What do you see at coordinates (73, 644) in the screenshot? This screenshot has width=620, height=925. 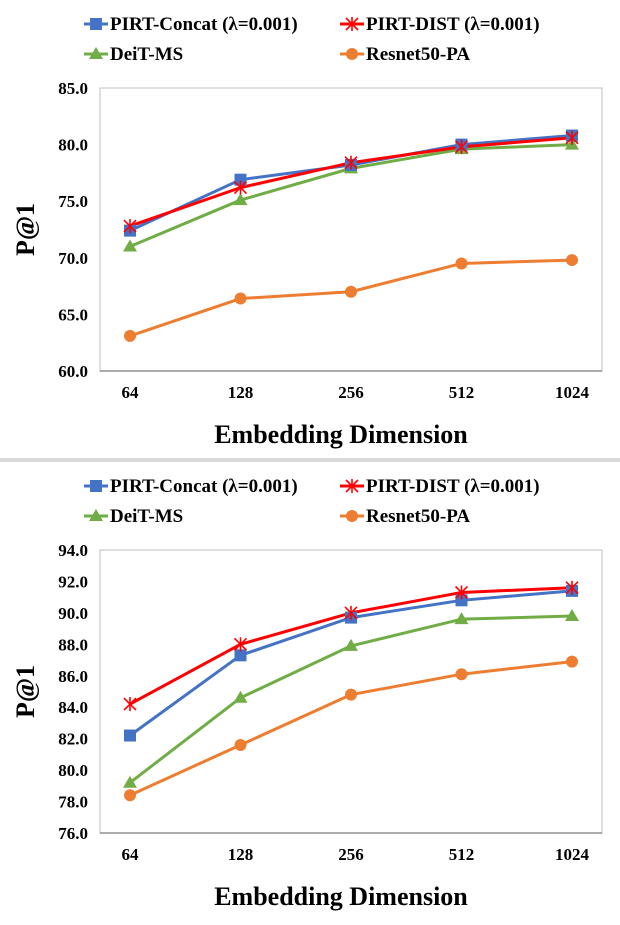 I see `y-tick-label: 88.0` at bounding box center [73, 644].